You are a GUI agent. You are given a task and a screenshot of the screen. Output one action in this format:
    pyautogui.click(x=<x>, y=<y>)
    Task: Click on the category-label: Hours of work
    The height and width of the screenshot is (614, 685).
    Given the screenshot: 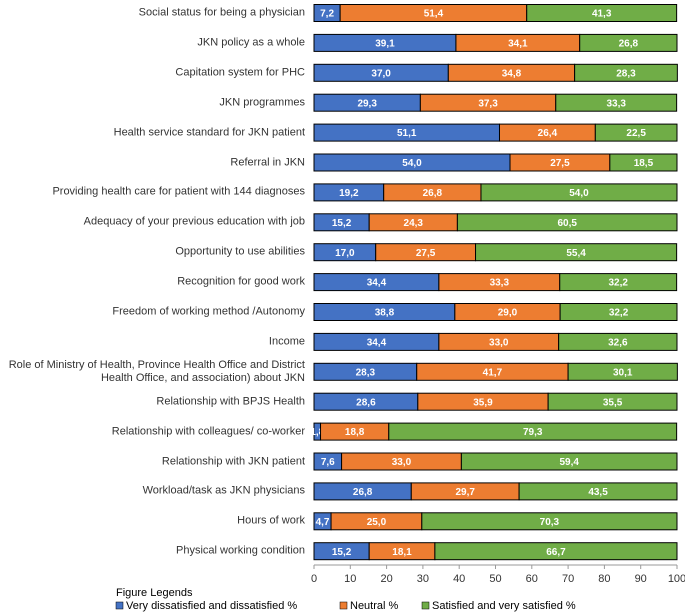 What is the action you would take?
    pyautogui.click(x=271, y=520)
    